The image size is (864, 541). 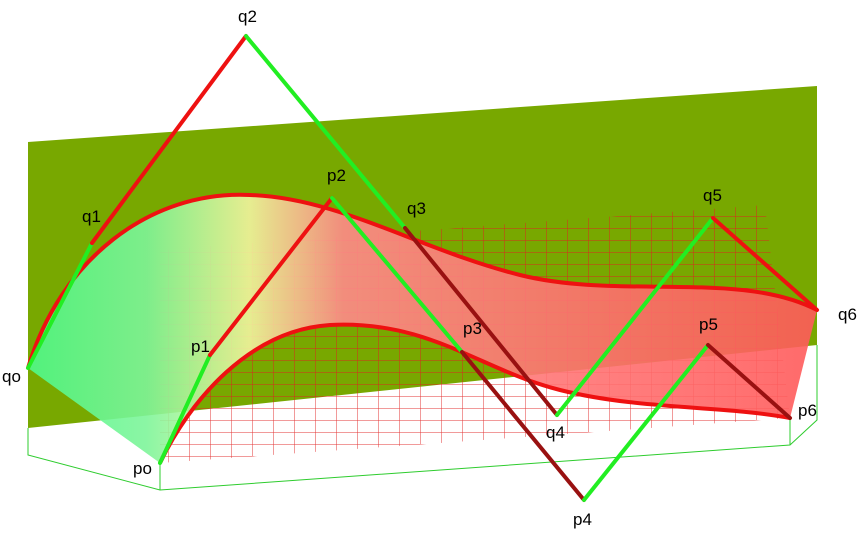 I want to click on point-label: p4, so click(x=582, y=519).